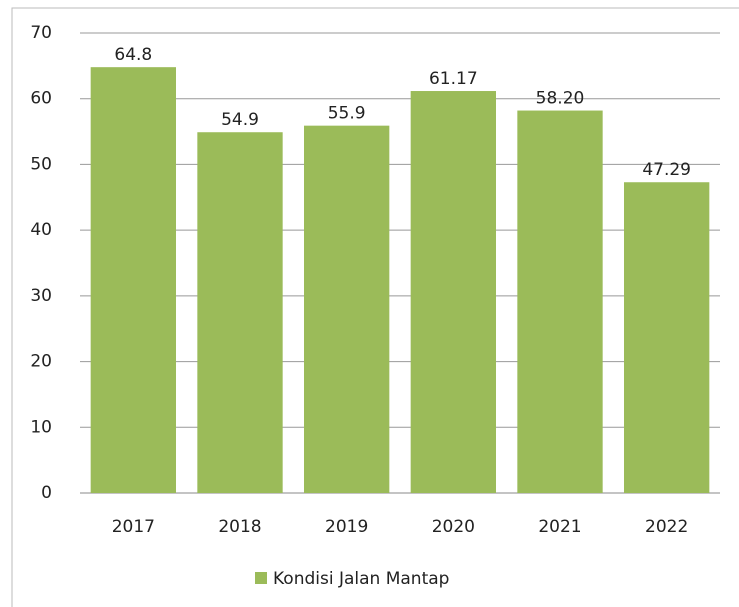  I want to click on y-tick-label: 60, so click(41, 99).